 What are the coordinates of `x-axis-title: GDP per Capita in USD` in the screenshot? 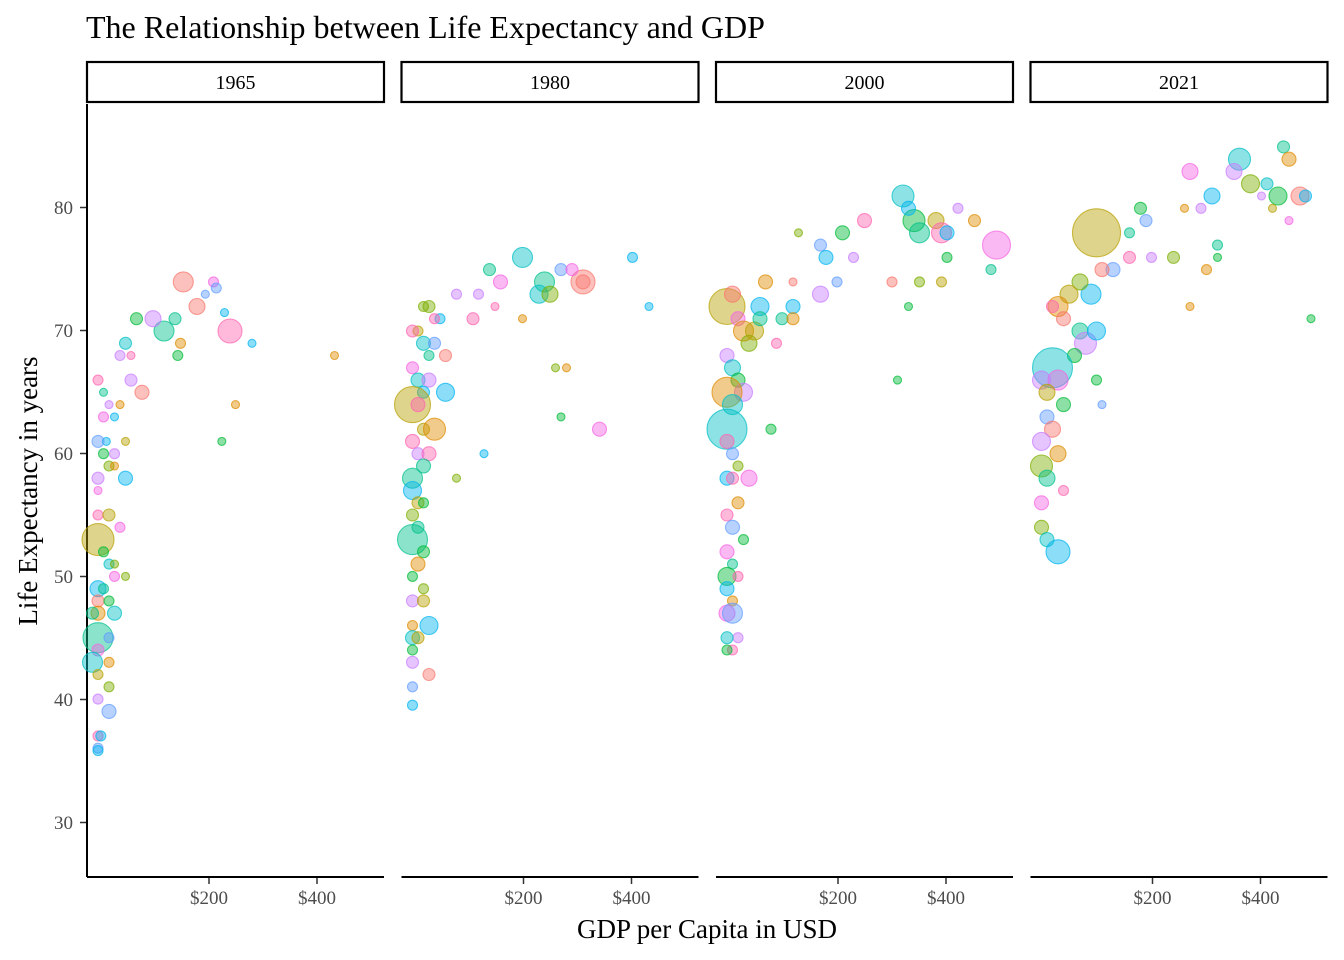 It's located at (707, 929).